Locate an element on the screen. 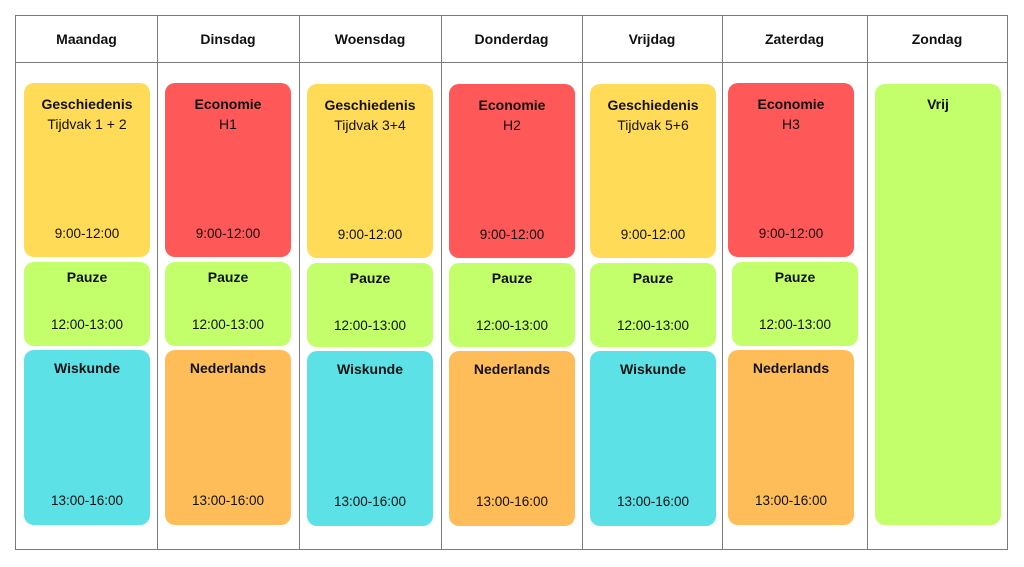 This screenshot has width=1024, height=567. morning-block: Geschiedenis Tijdvak 1 + 2 9:00-12:00 is located at coordinates (87, 170).